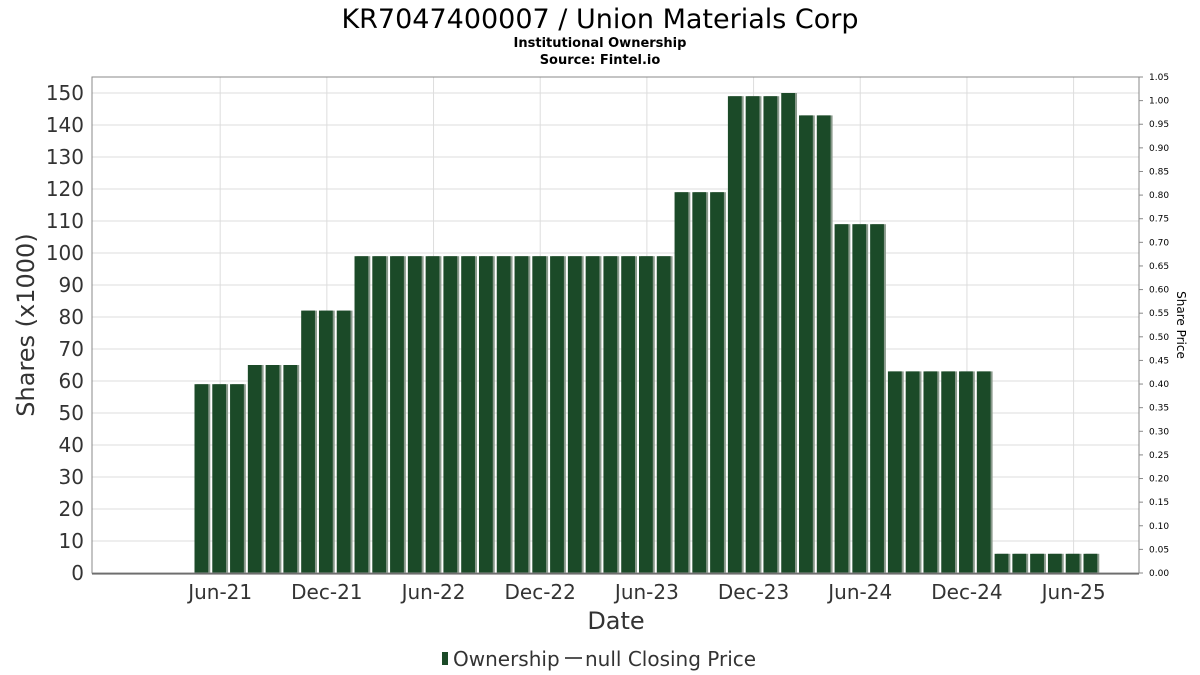 This screenshot has width=1200, height=675. Describe the element at coordinates (1159, 149) in the screenshot. I see `y2-tick-label: 0.90` at that location.